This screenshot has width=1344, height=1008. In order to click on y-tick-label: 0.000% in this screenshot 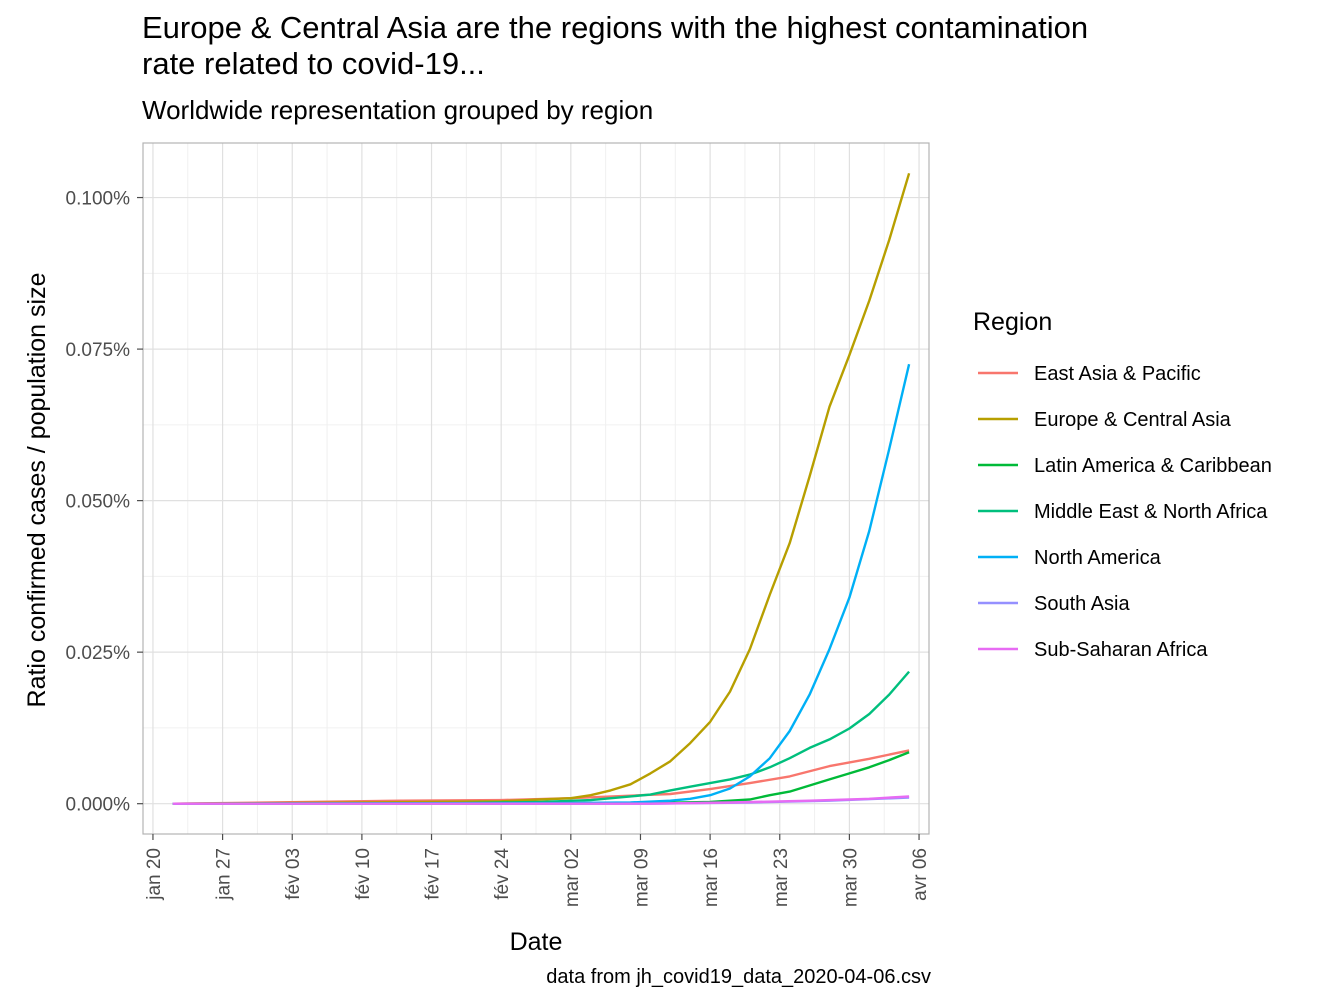, I will do `click(98, 805)`.